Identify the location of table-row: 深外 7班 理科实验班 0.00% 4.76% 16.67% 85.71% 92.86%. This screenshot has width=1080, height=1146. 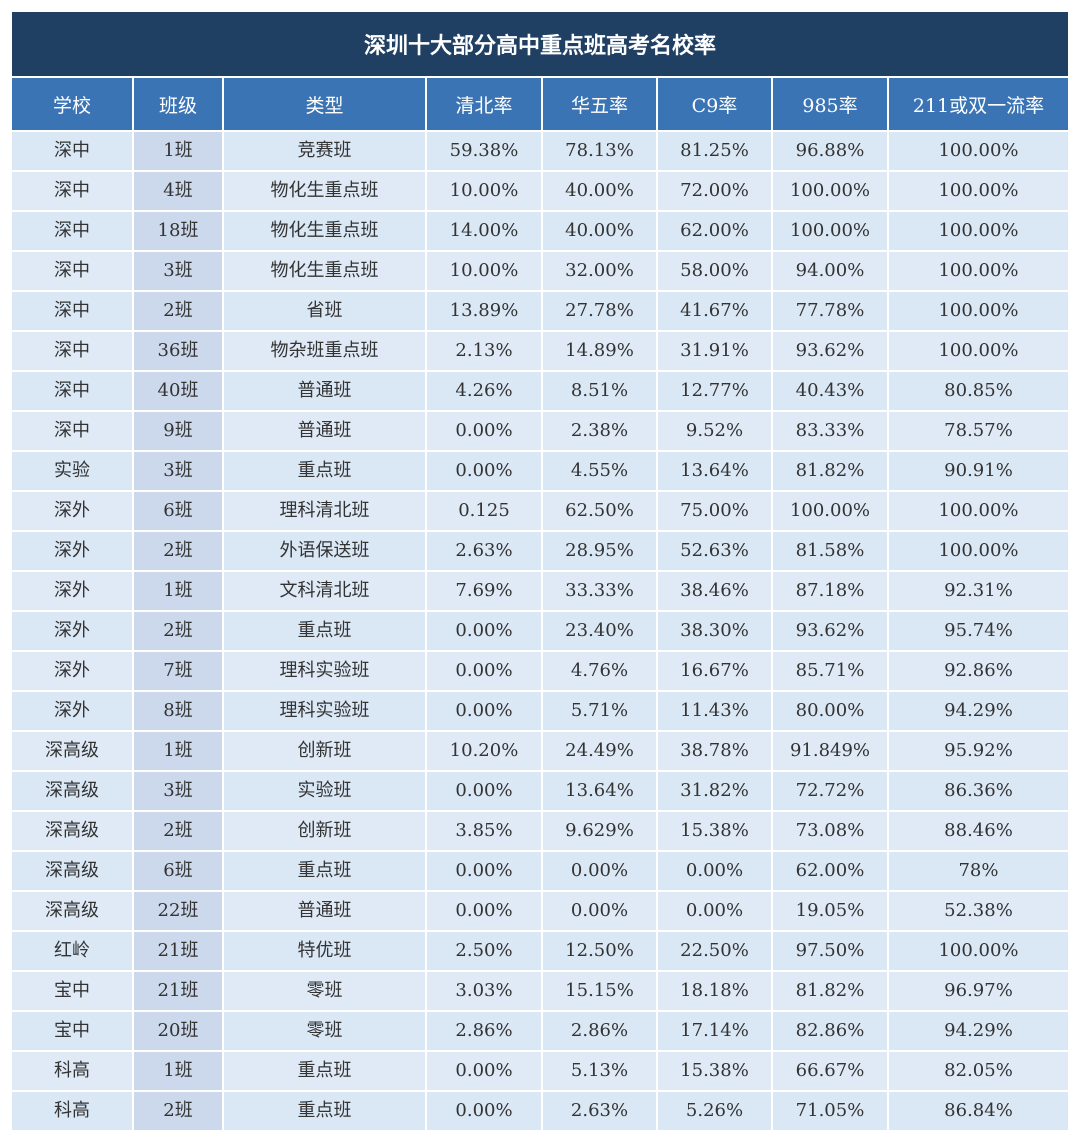
(540, 670).